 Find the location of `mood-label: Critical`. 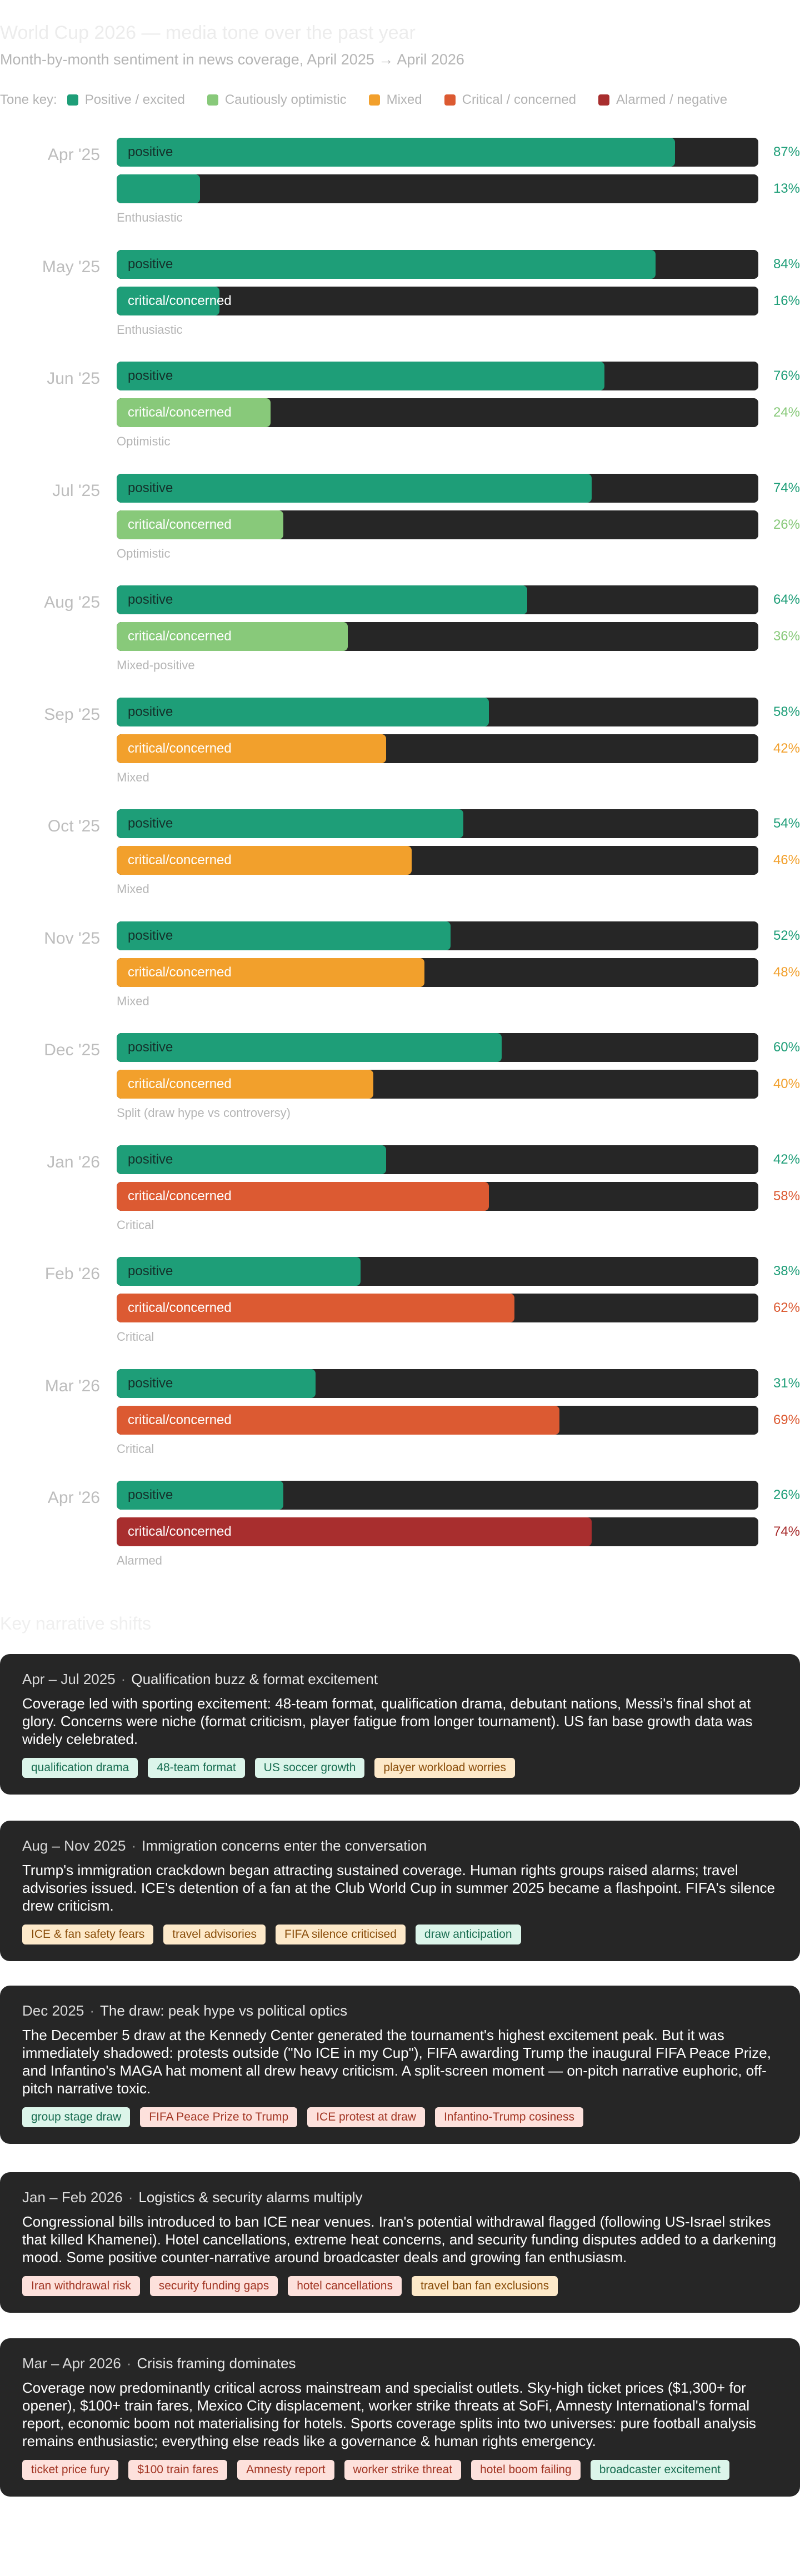

mood-label: Critical is located at coordinates (135, 1337).